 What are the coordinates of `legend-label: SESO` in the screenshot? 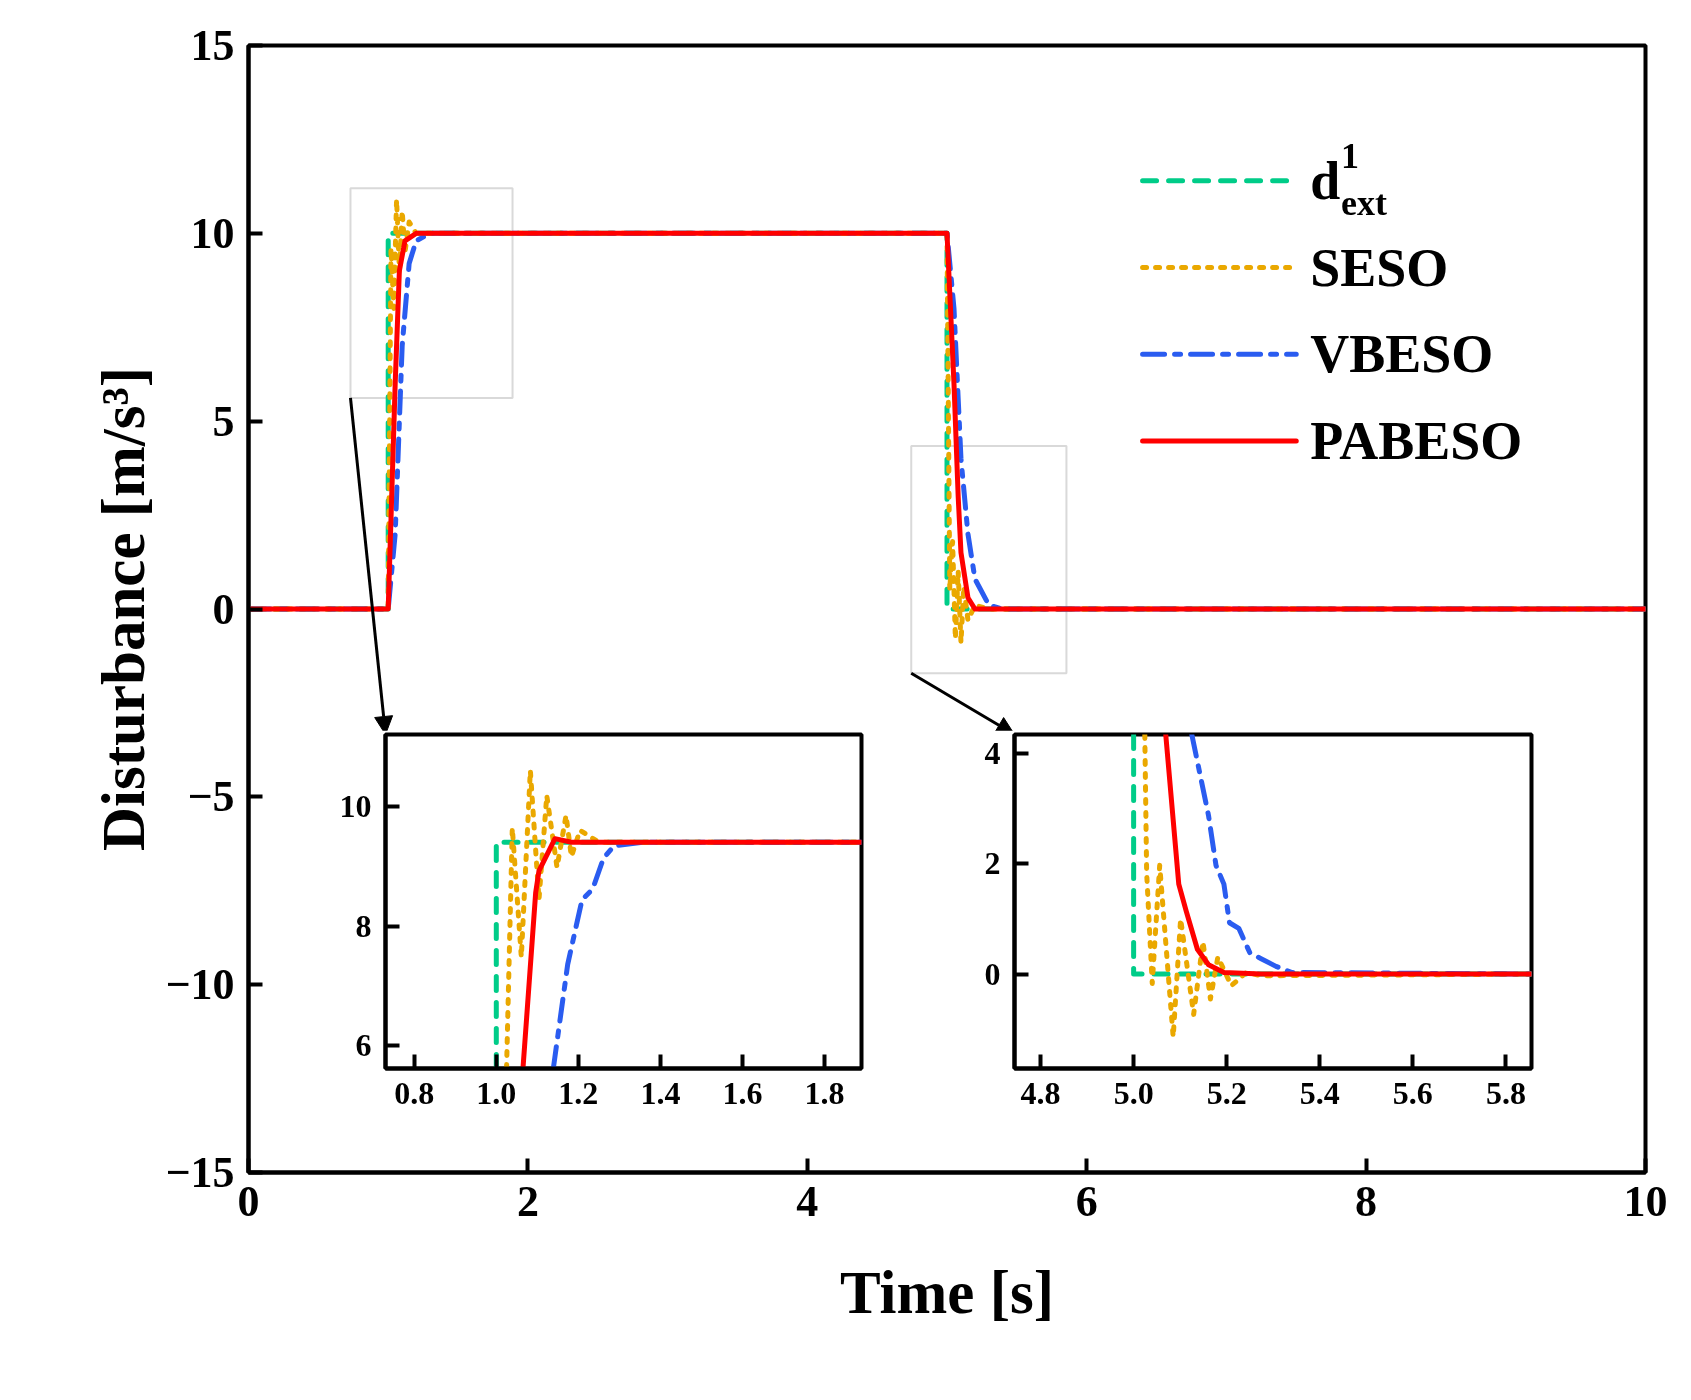 It's located at (1379, 267).